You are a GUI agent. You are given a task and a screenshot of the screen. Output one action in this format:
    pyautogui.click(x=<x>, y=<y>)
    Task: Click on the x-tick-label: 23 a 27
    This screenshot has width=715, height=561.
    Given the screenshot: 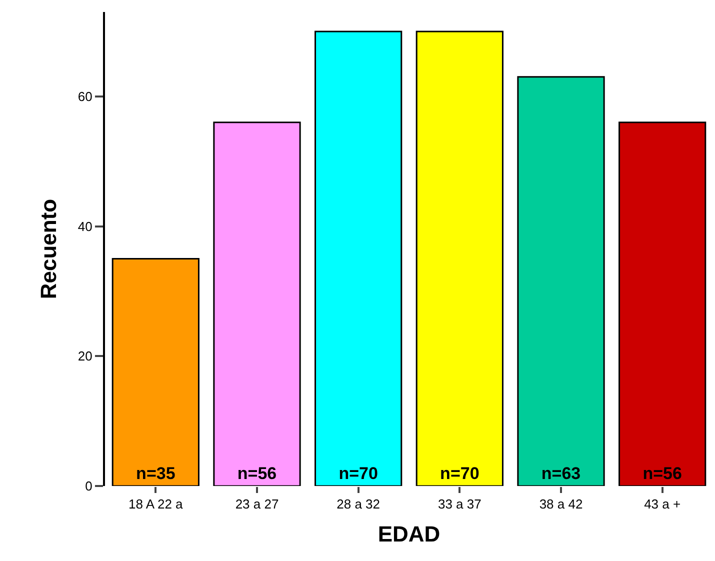 What is the action you would take?
    pyautogui.click(x=257, y=504)
    